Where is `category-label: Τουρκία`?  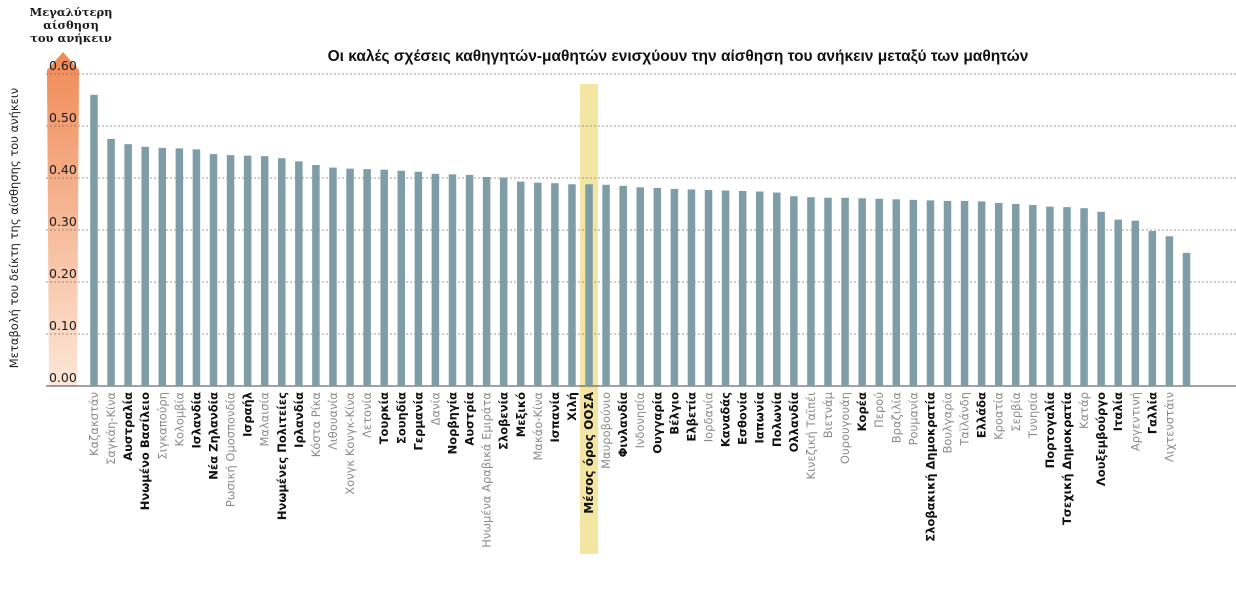
category-label: Τουρκία is located at coordinates (384, 418).